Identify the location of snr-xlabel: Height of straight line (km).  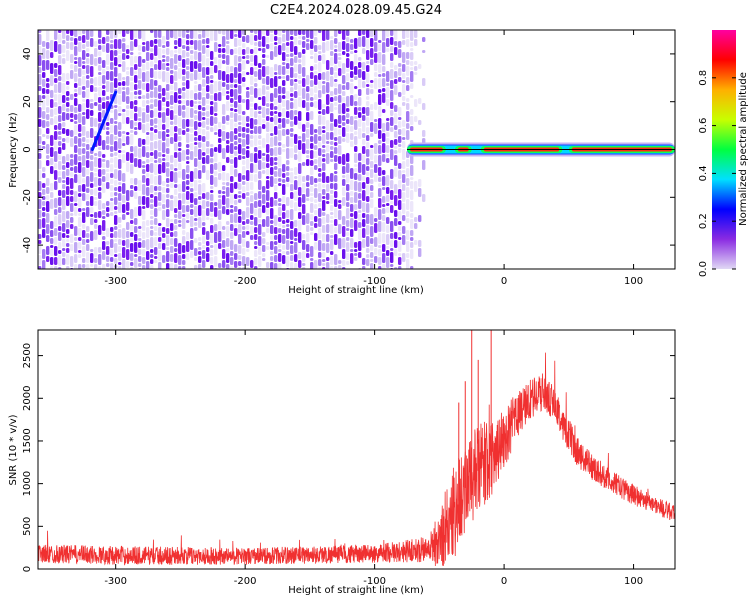
(356, 590).